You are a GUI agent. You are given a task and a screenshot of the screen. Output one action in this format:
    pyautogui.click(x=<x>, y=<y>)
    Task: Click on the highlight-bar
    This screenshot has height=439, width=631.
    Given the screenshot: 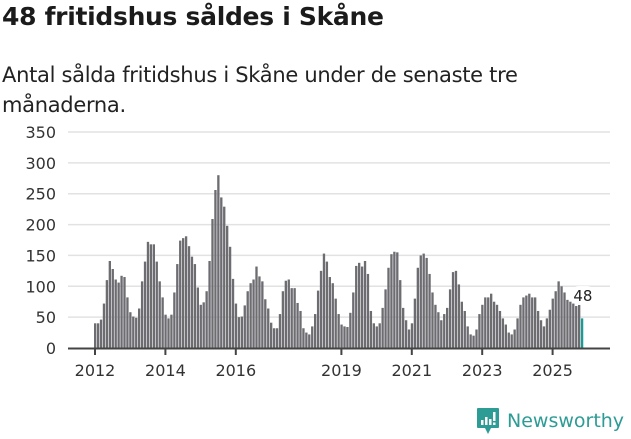 What is the action you would take?
    pyautogui.click(x=582, y=333)
    